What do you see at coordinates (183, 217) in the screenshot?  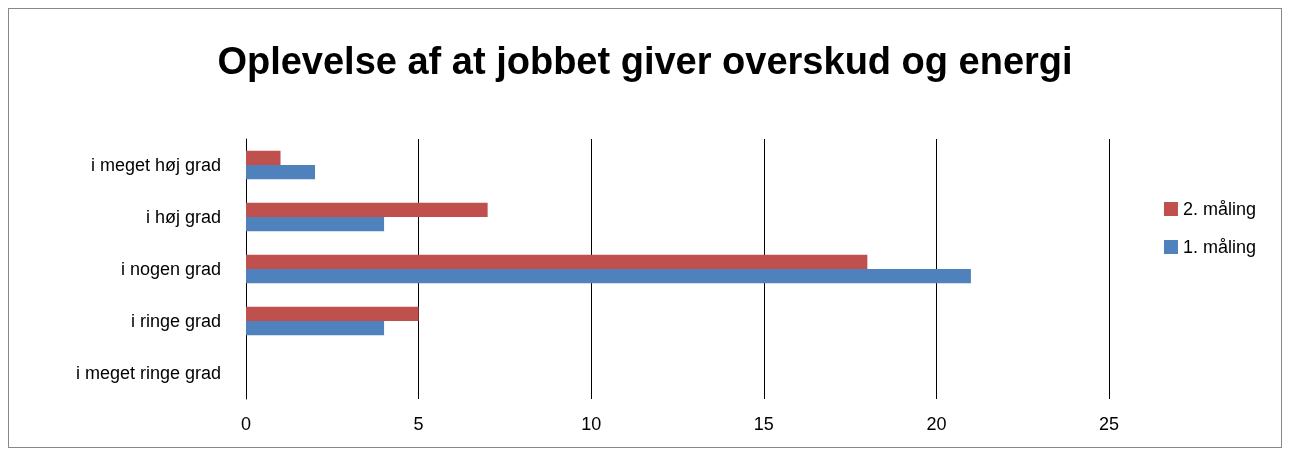 I see `y-tick-label: i høj grad` at bounding box center [183, 217].